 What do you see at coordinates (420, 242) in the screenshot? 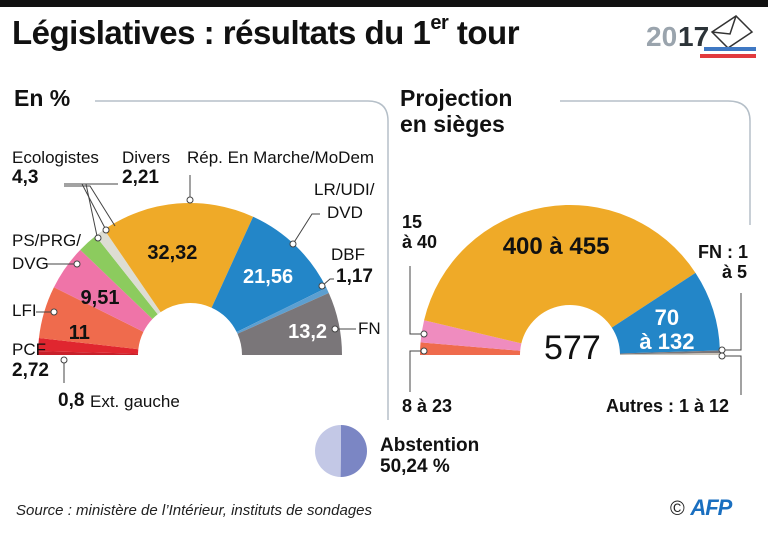
I see `label-r-ps-line2: à 40` at bounding box center [420, 242].